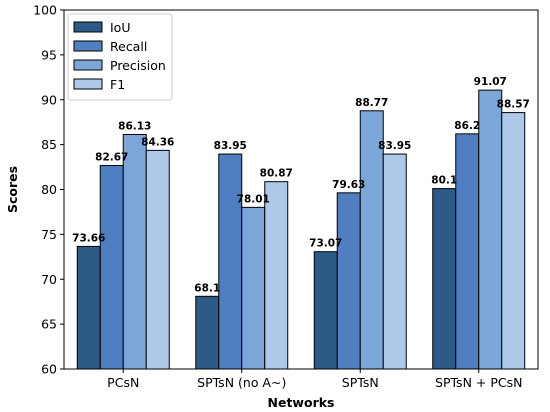 The image size is (550, 412). Describe the element at coordinates (348, 185) in the screenshot. I see `data-label: 79.63` at that location.